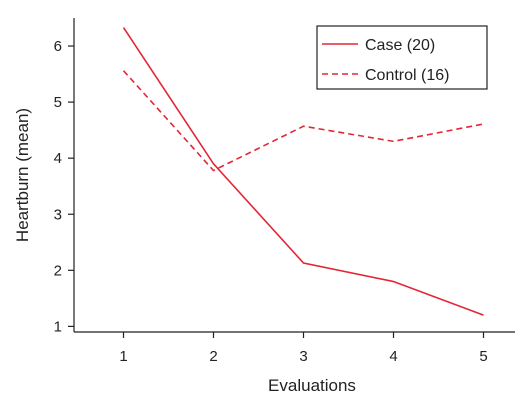 Image resolution: width=523 pixels, height=397 pixels. What do you see at coordinates (64, 186) in the screenshot?
I see `y-ticks: 1 2 3 4 5 6` at bounding box center [64, 186].